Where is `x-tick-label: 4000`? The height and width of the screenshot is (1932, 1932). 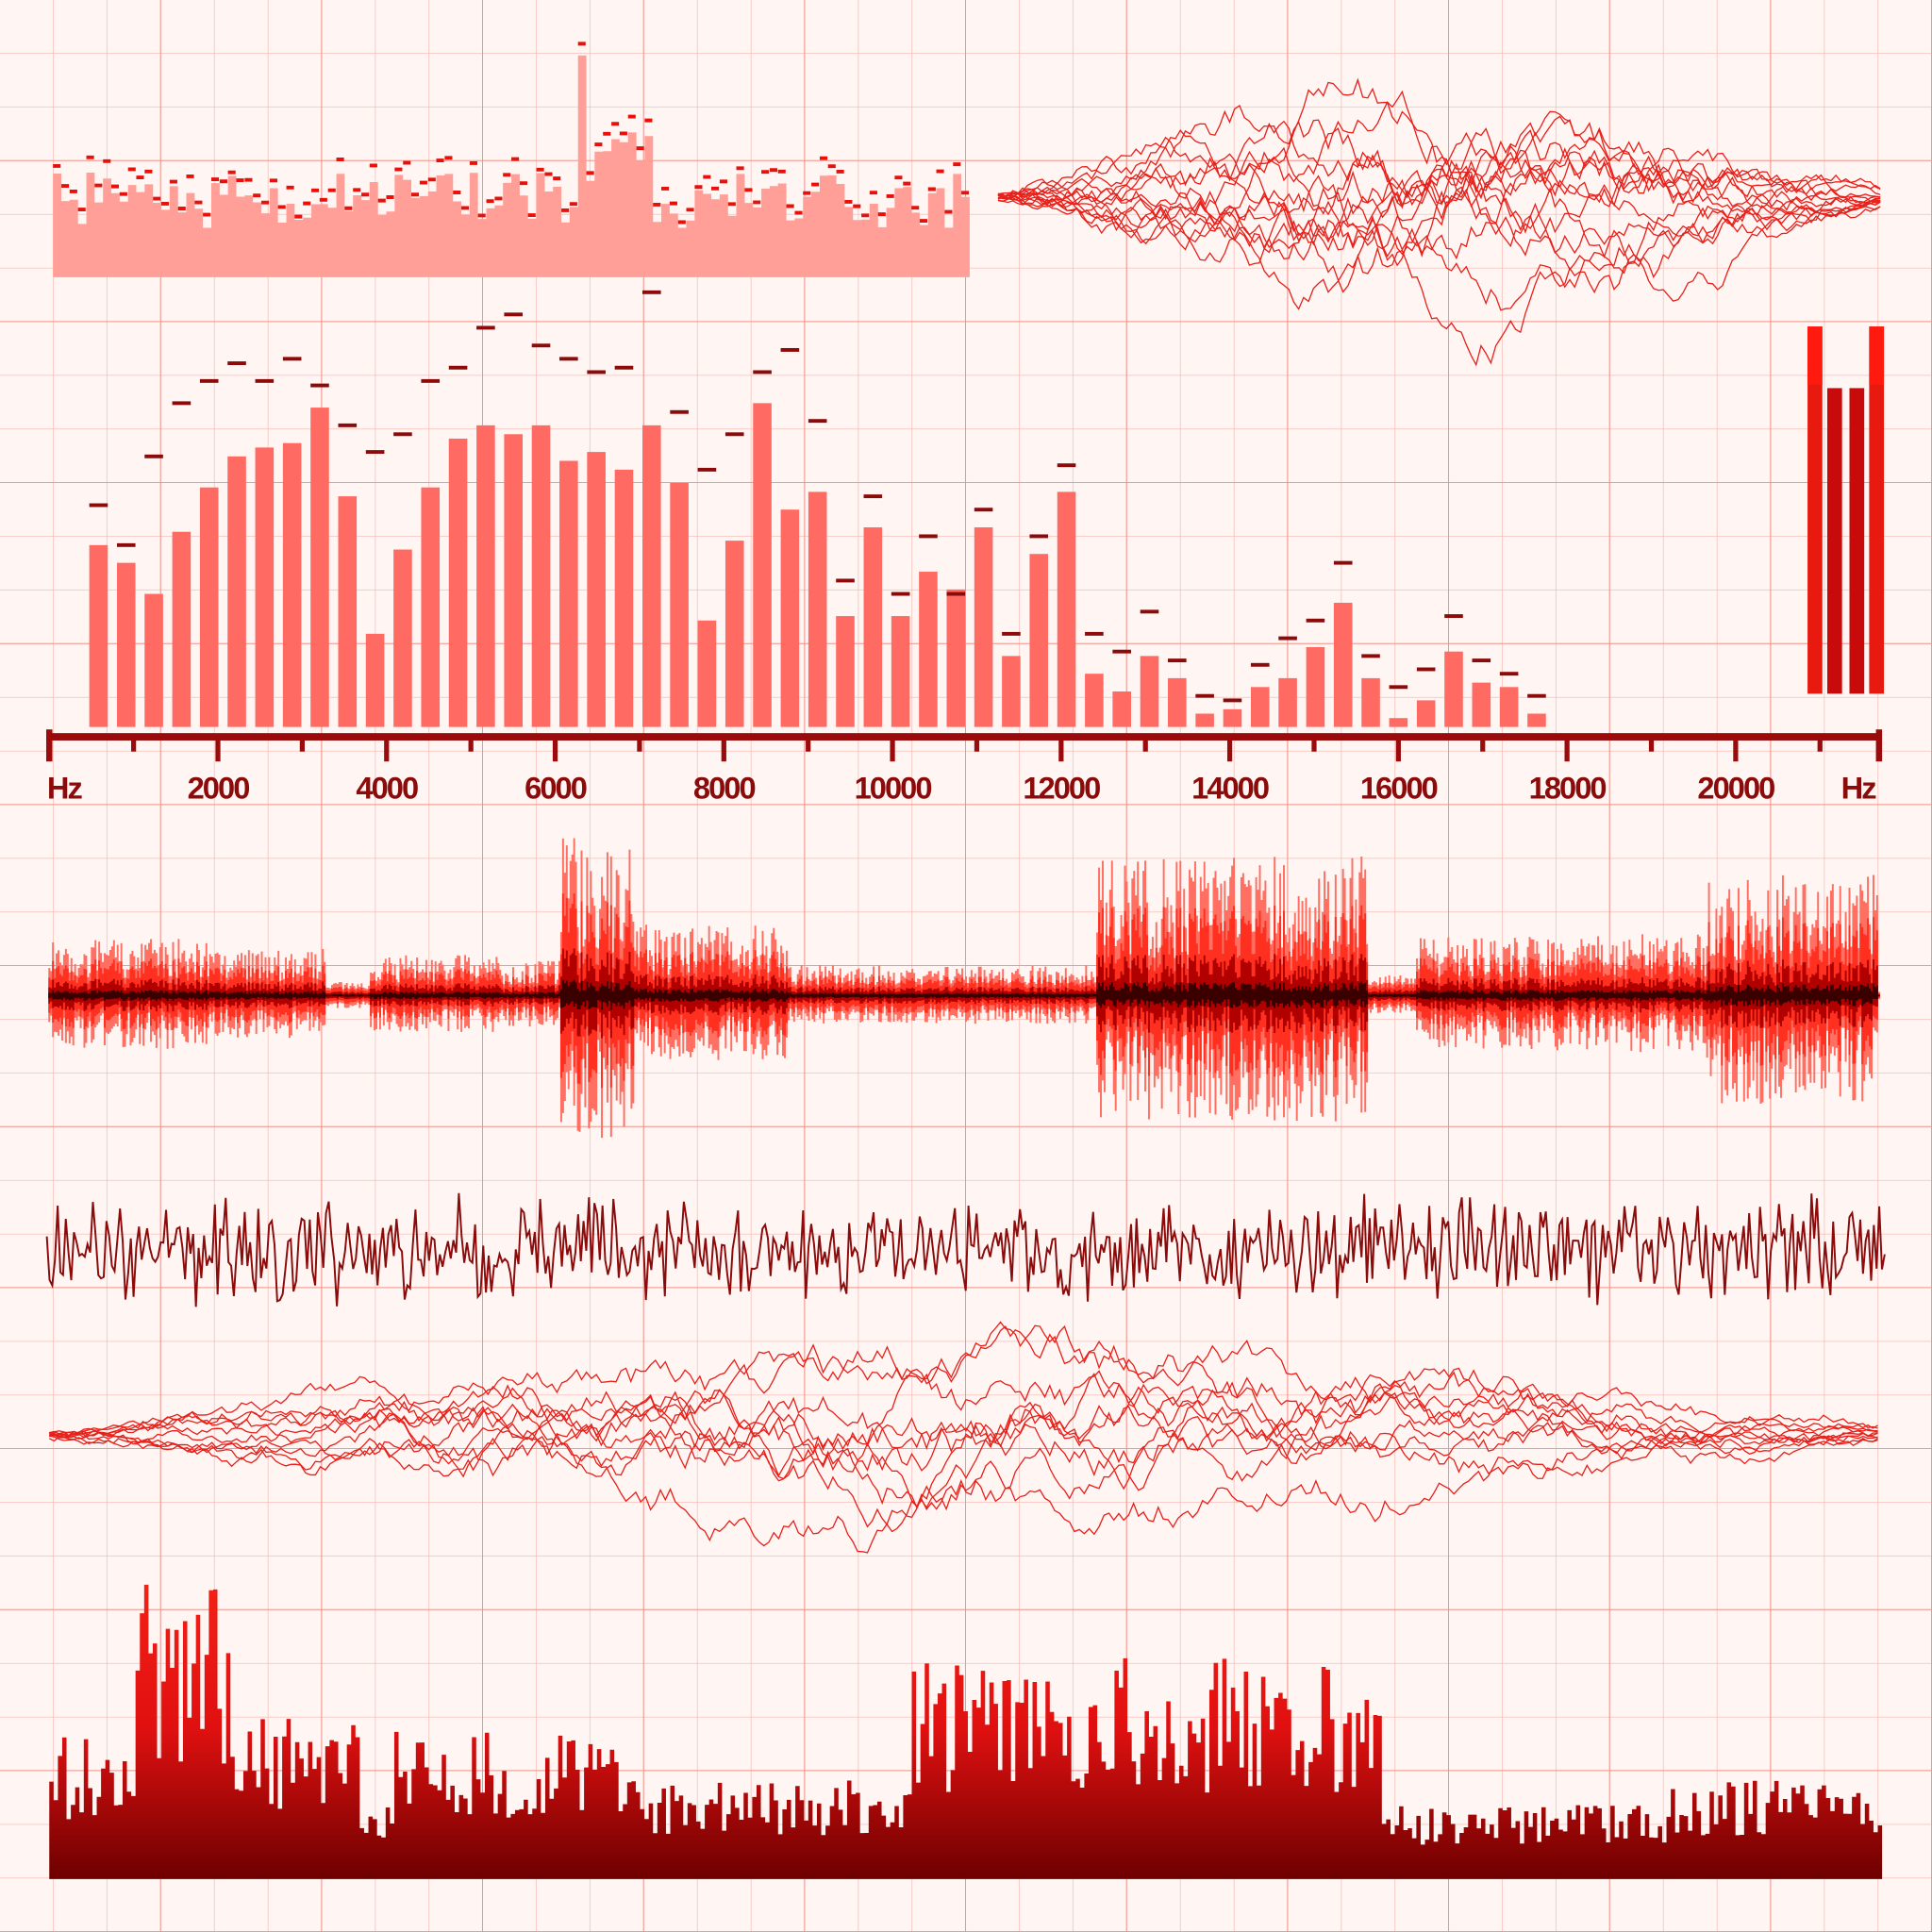
x-tick-label: 4000 is located at coordinates (387, 788).